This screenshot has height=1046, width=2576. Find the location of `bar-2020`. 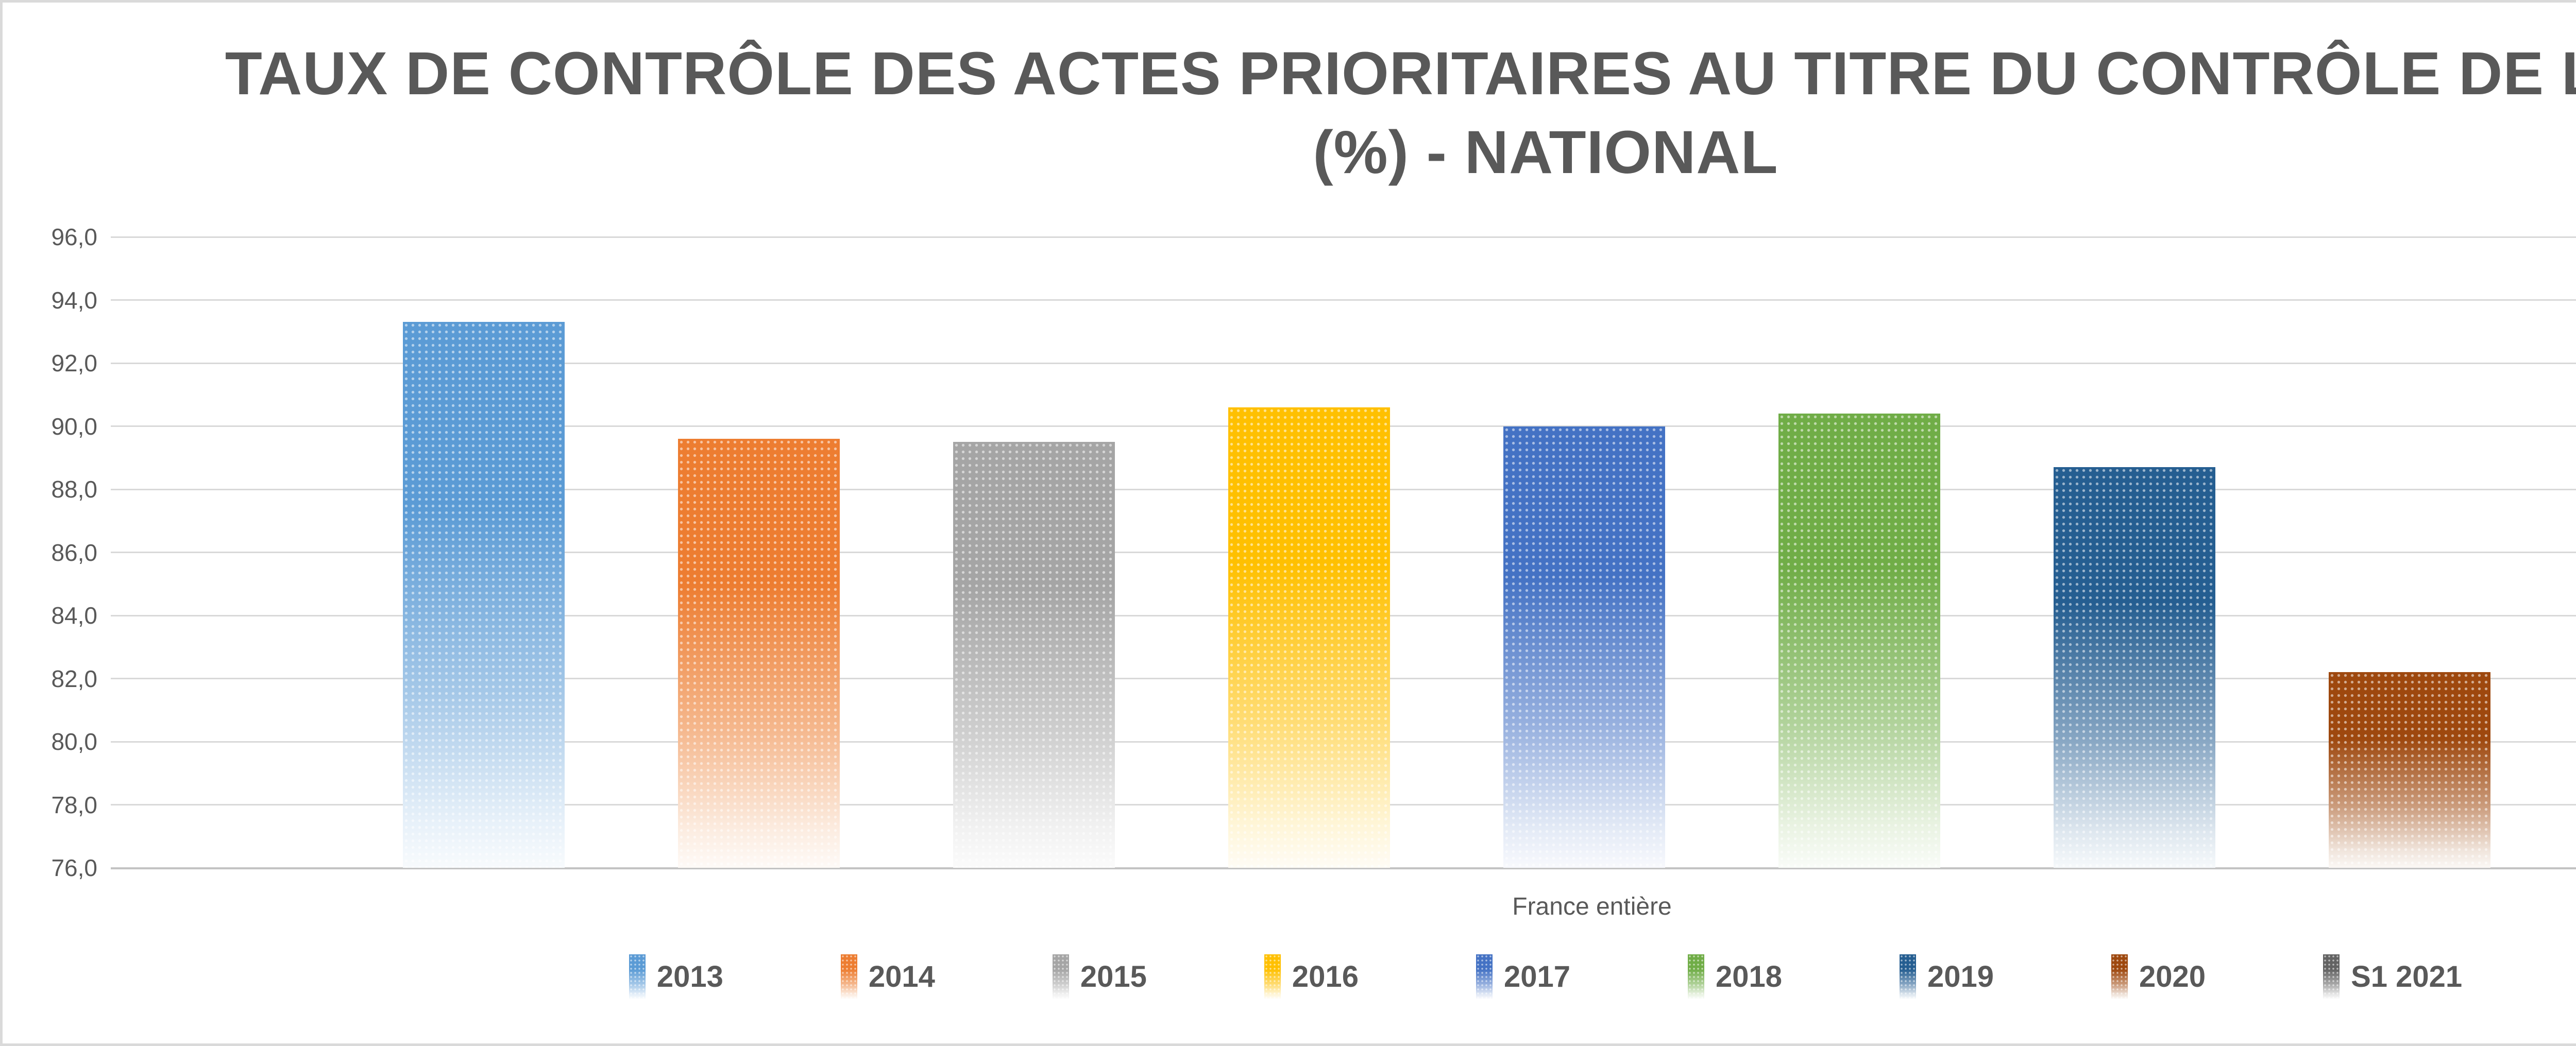

bar-2020 is located at coordinates (2409, 770).